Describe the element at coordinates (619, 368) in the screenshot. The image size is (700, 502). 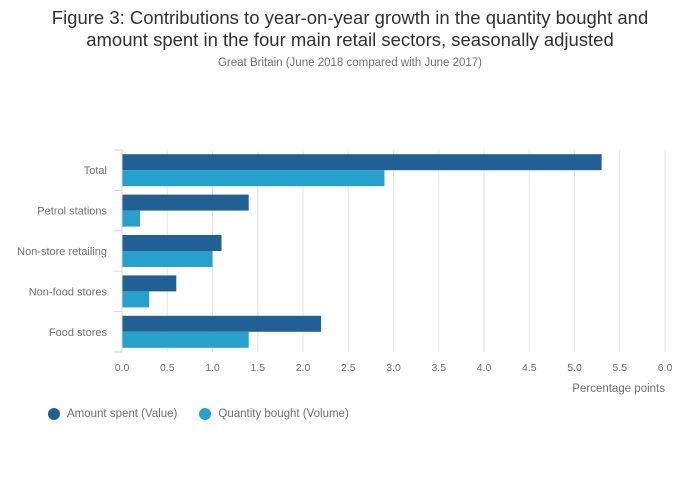
I see `x-tick-label: 5.5` at that location.